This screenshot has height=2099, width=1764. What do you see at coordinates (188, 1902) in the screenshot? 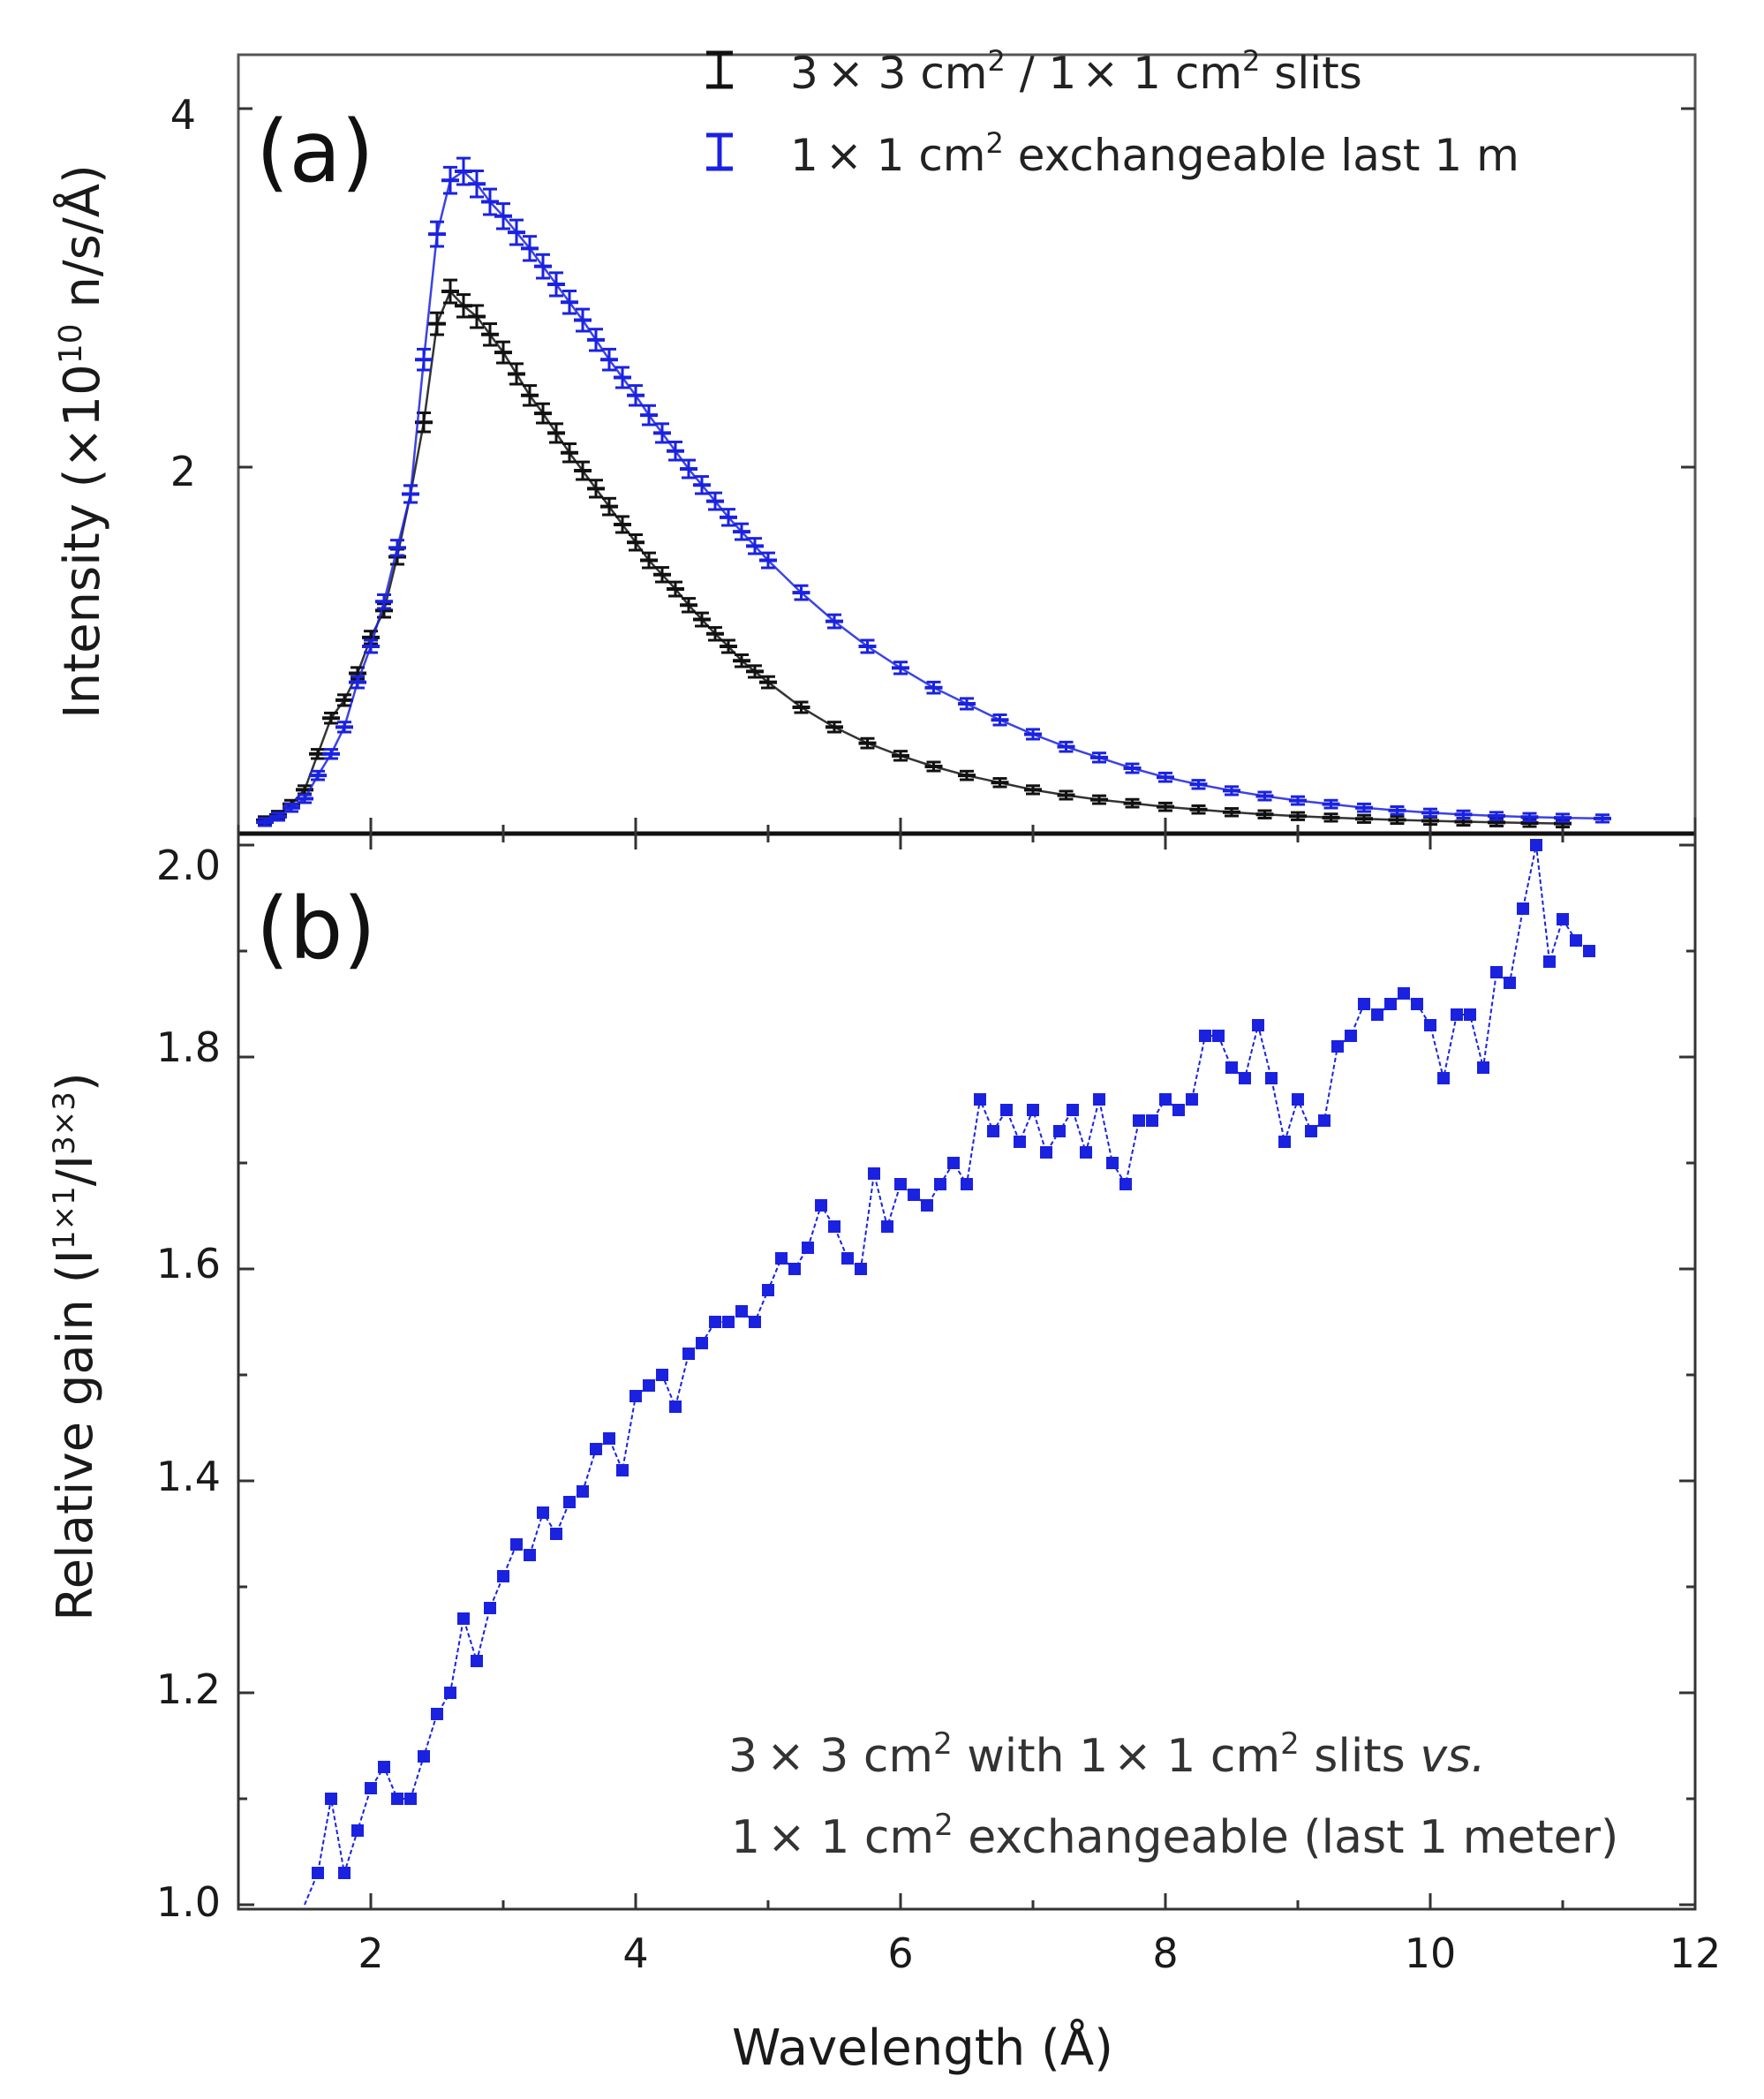
I see `panel-b-ytick-label: 1.0` at bounding box center [188, 1902].